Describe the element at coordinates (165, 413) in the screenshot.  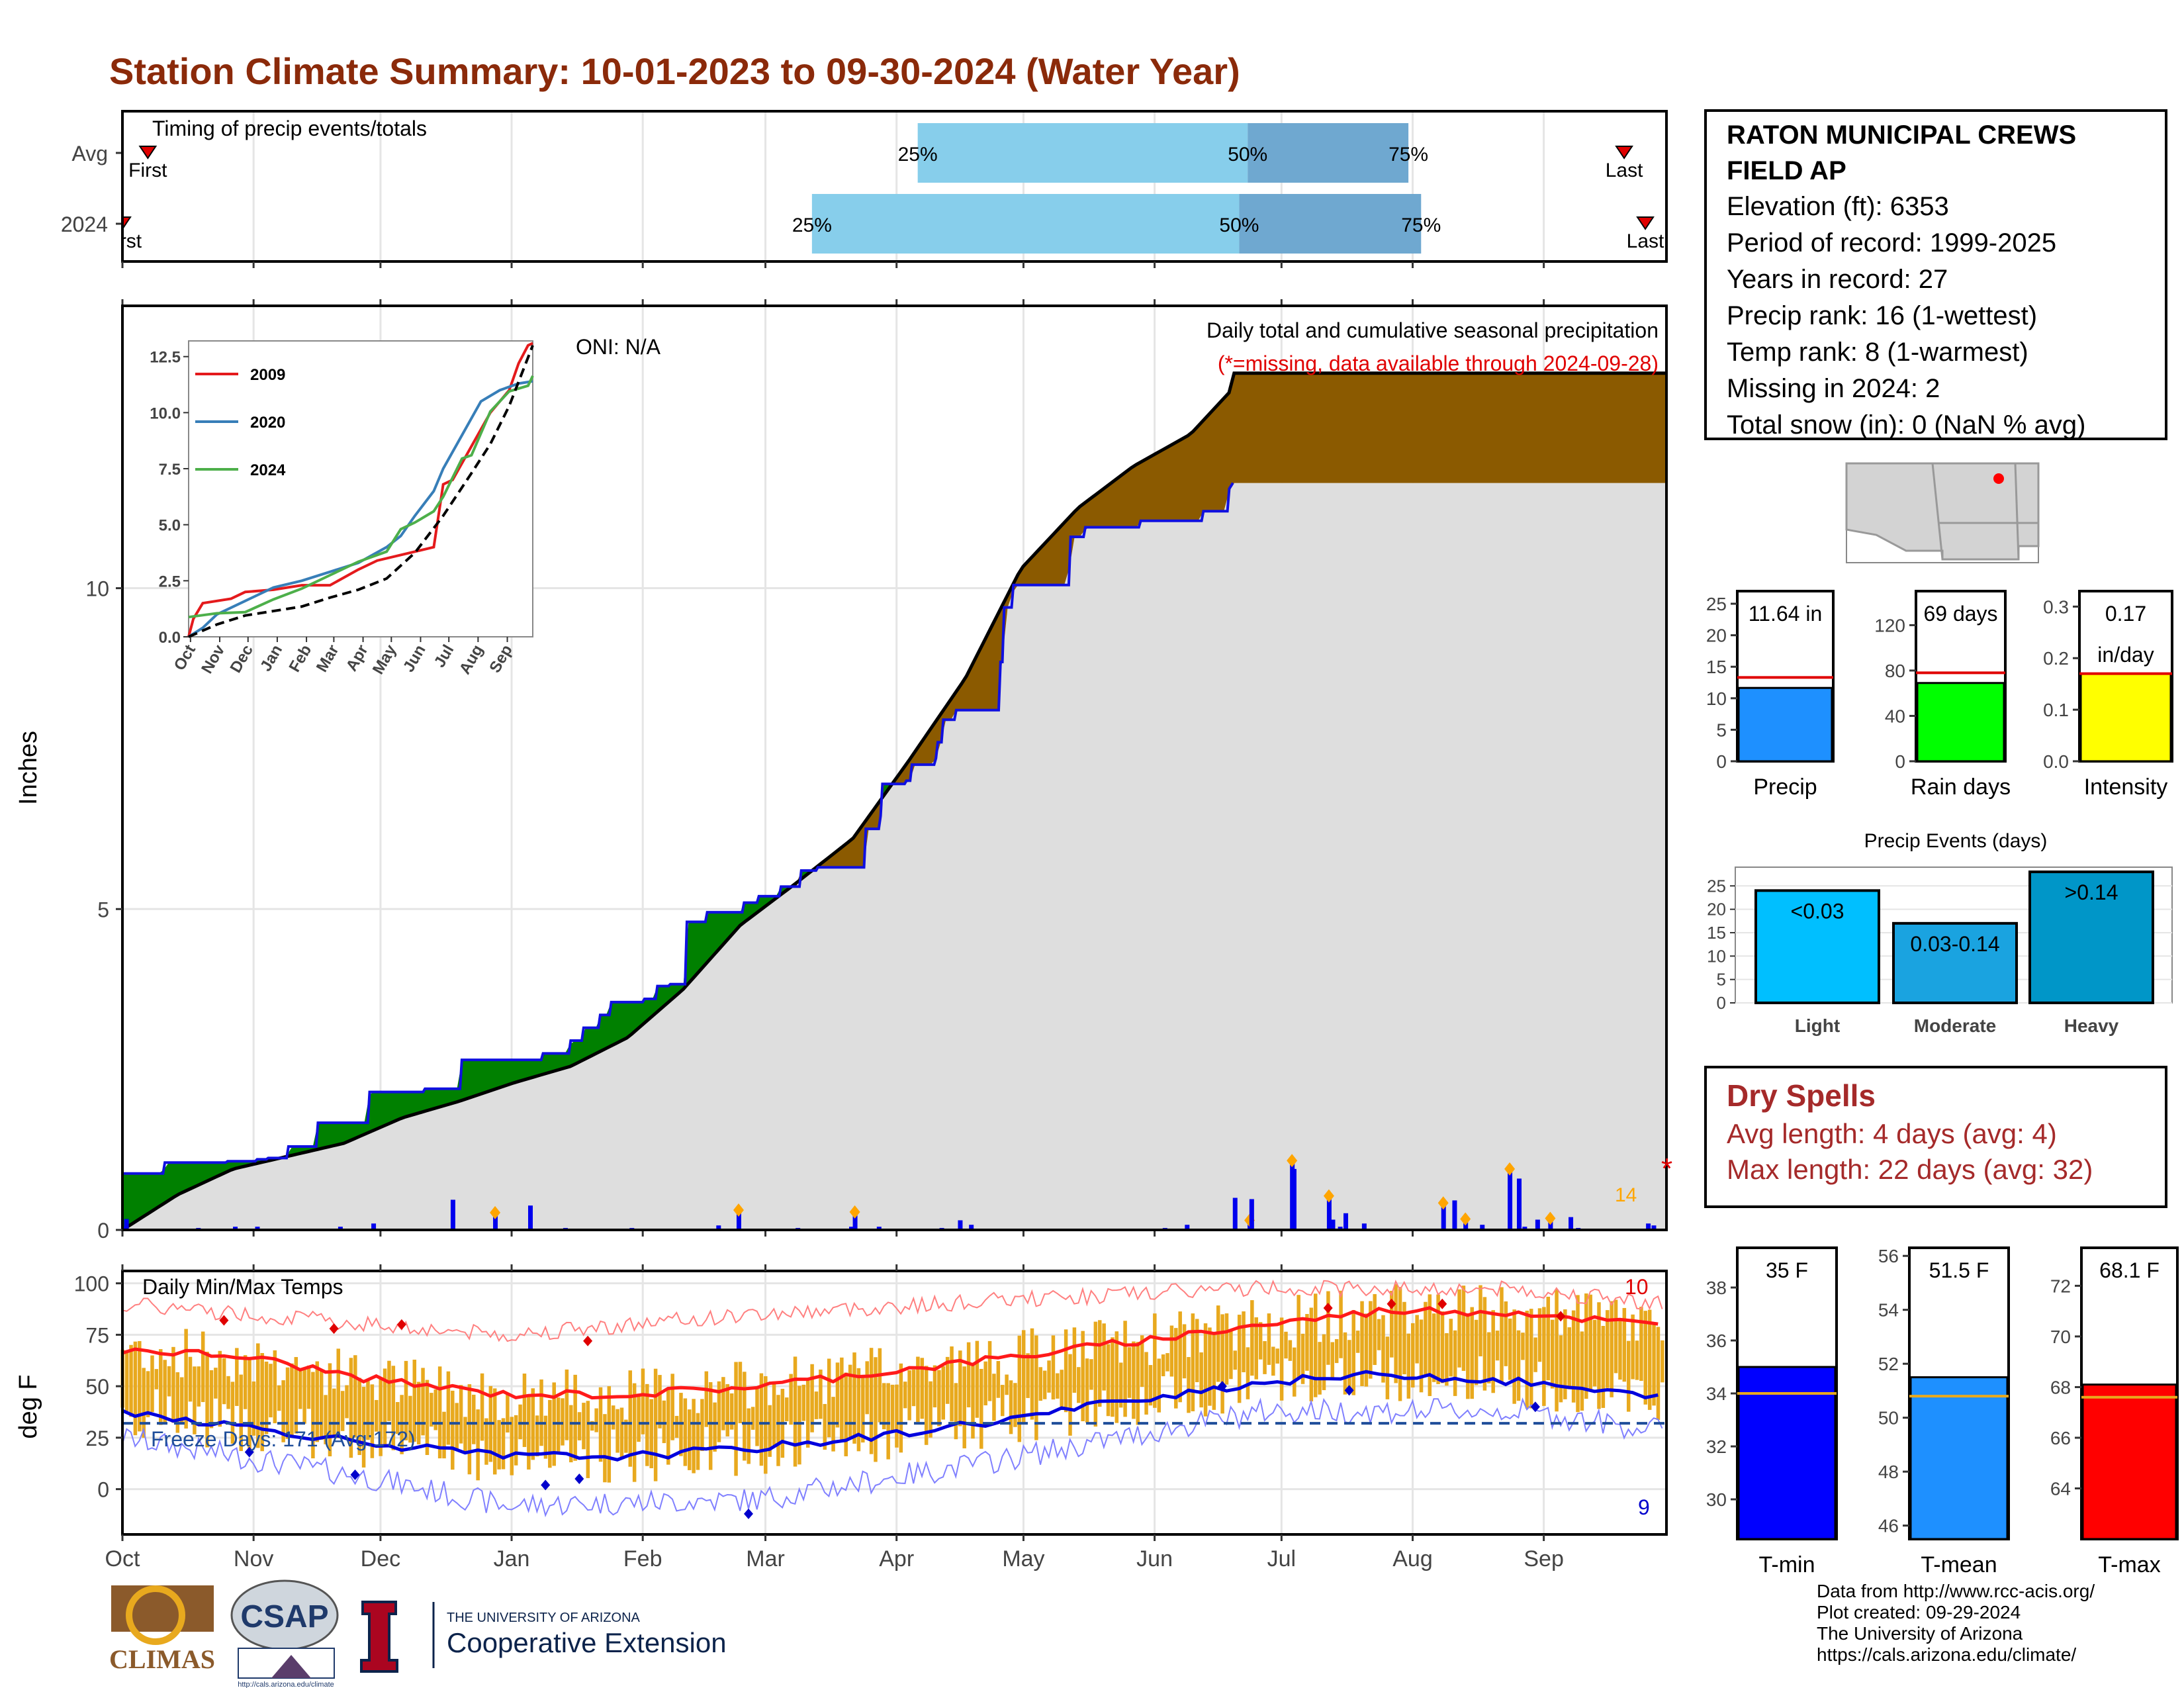
I see `inset-y-label: 10.0` at that location.